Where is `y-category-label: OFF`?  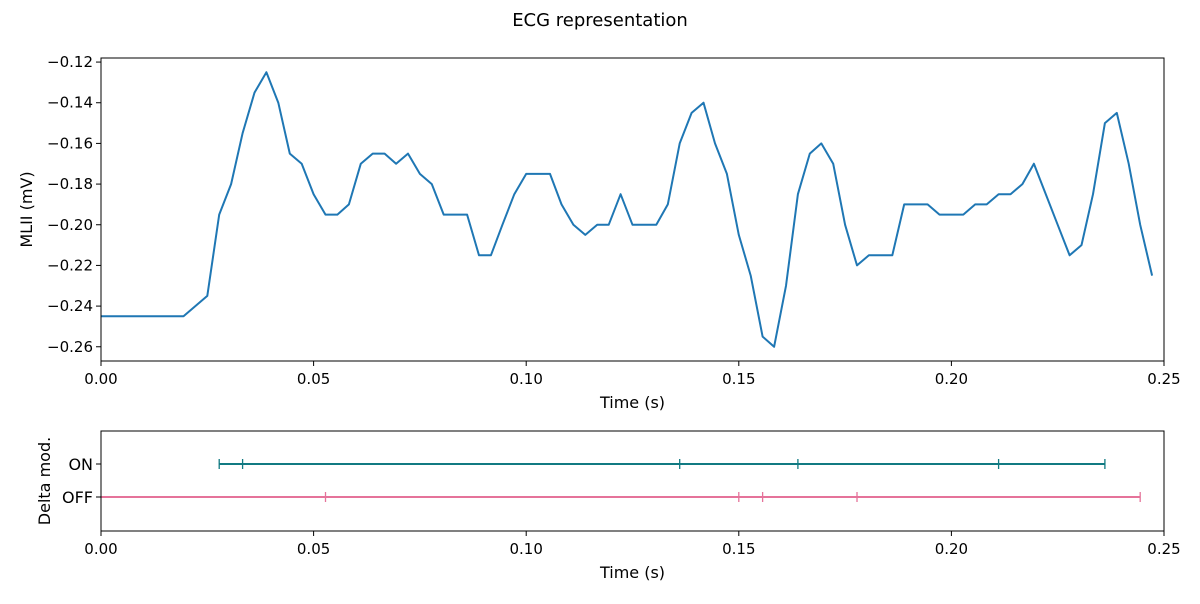
y-category-label: OFF is located at coordinates (77, 497).